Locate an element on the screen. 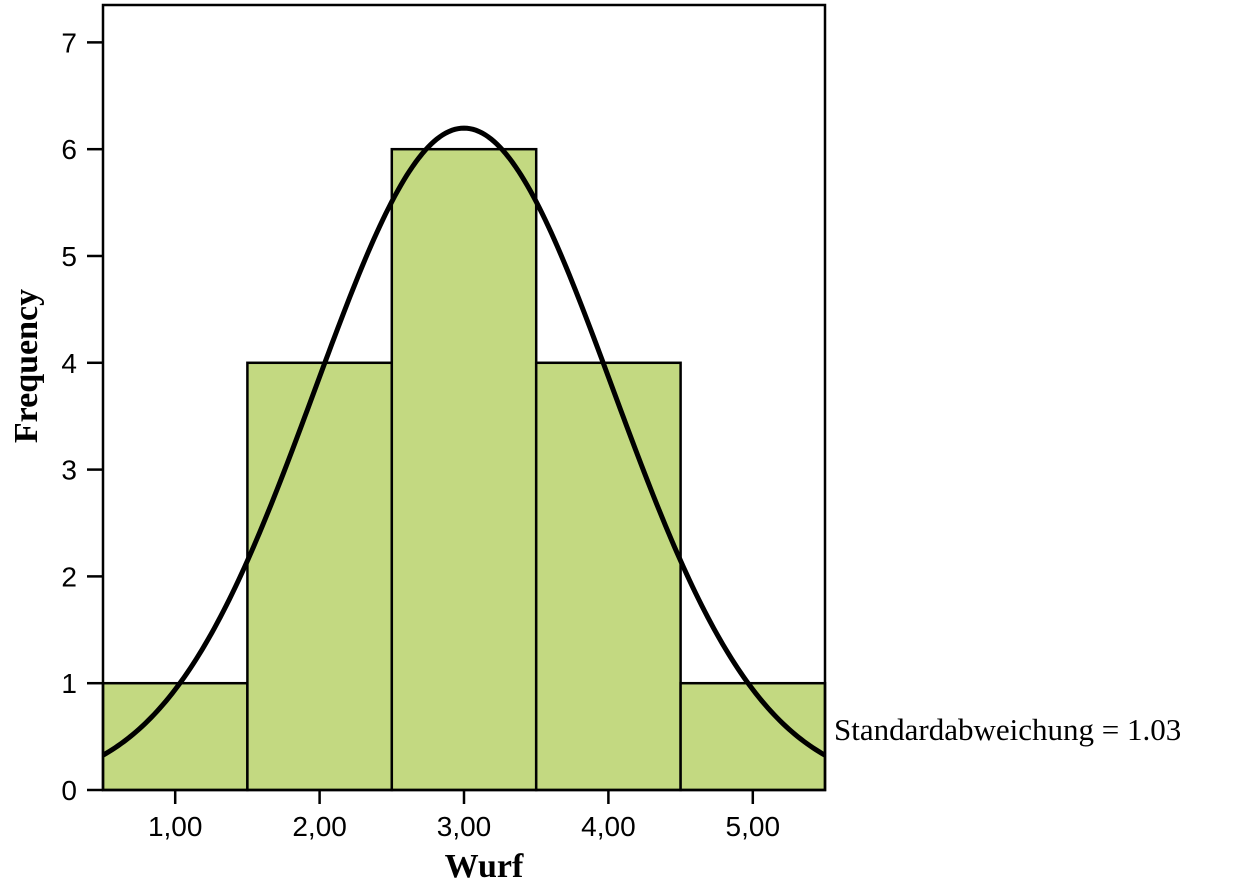  y-tick-label-2: 2 is located at coordinates (69, 576).